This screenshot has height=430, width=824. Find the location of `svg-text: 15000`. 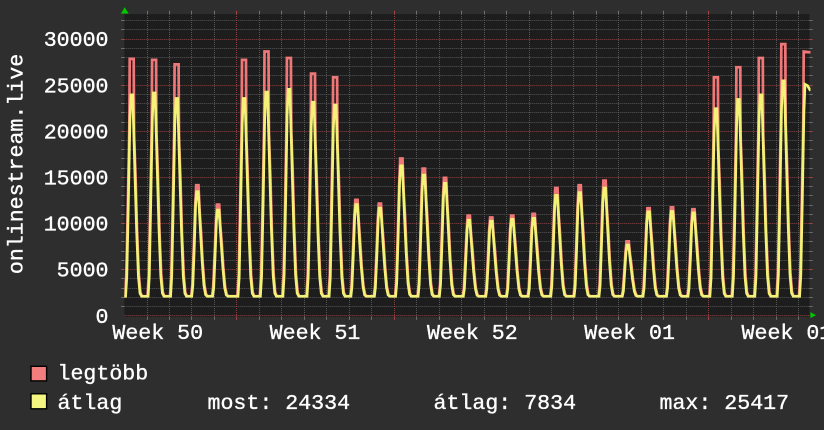

svg-text: 15000 is located at coordinates (76, 180).